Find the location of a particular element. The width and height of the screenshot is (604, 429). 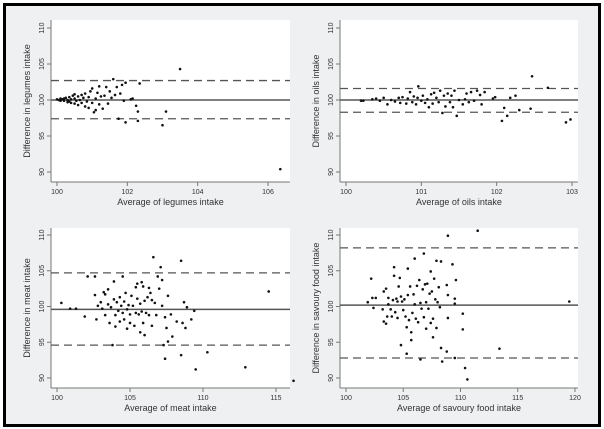

x-axis-title: Average of savoury food intake is located at coordinates (459, 408).